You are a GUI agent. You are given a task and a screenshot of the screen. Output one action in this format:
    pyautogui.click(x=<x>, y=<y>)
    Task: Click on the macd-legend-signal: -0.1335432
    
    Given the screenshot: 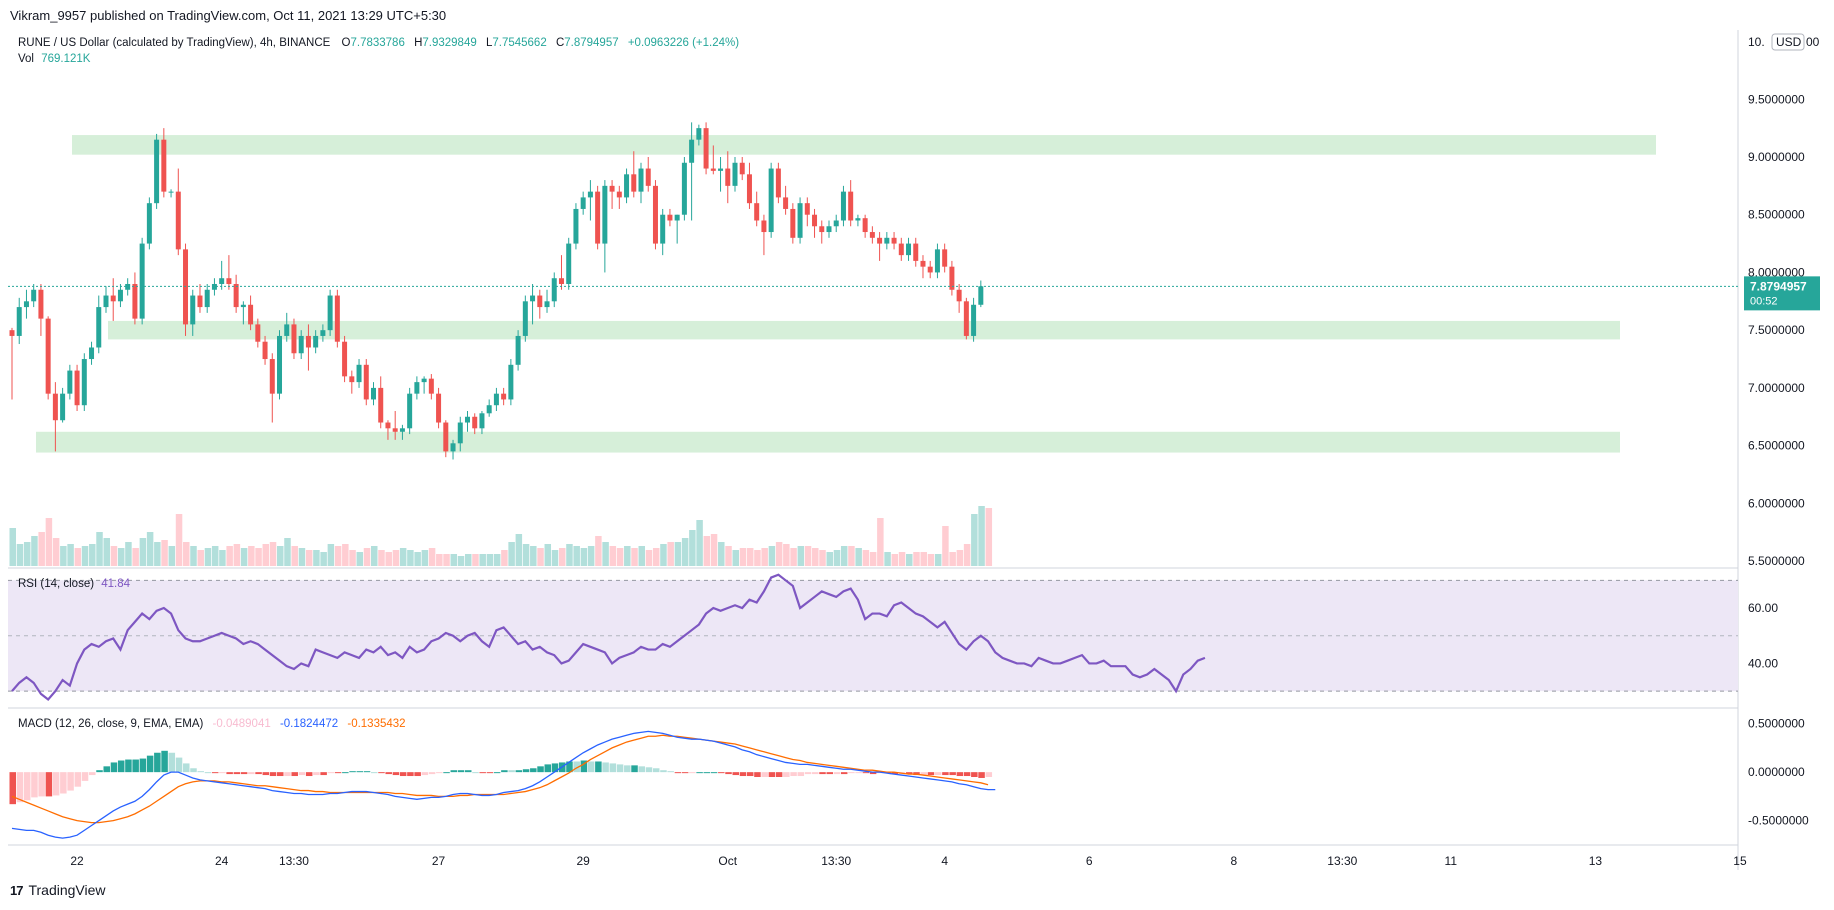 What is the action you would take?
    pyautogui.click(x=376, y=724)
    